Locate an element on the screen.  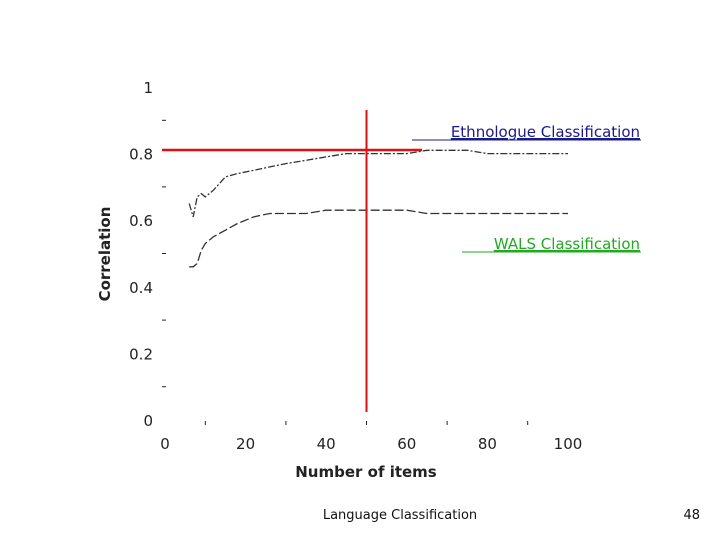
y-tick-label: 0.8 is located at coordinates (141, 155).